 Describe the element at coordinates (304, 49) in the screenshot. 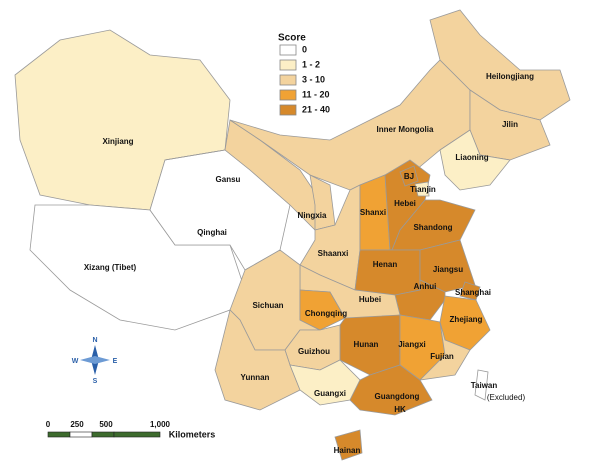

I see `legend-label: 0` at that location.